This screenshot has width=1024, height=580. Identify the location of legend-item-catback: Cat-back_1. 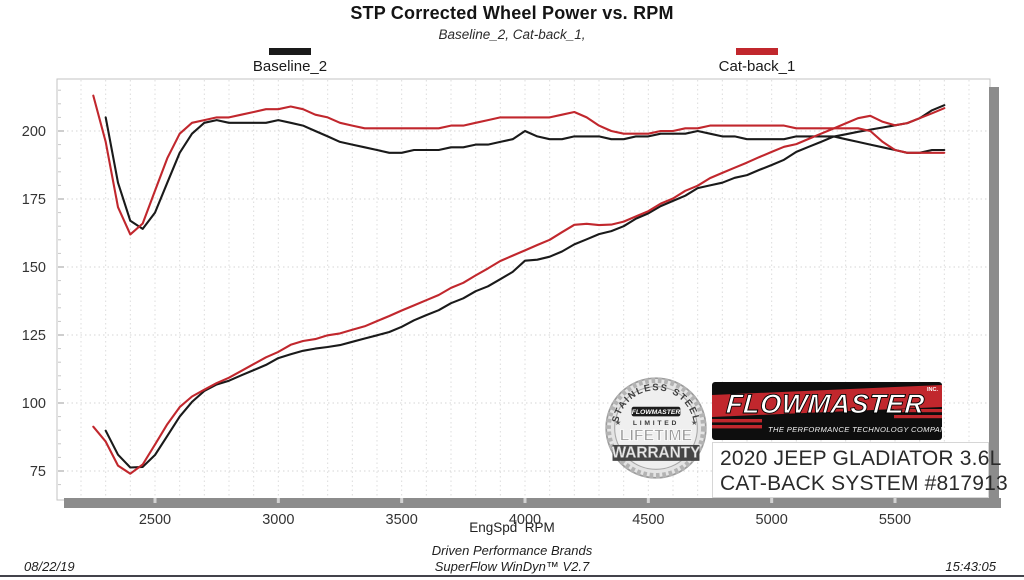
(757, 61).